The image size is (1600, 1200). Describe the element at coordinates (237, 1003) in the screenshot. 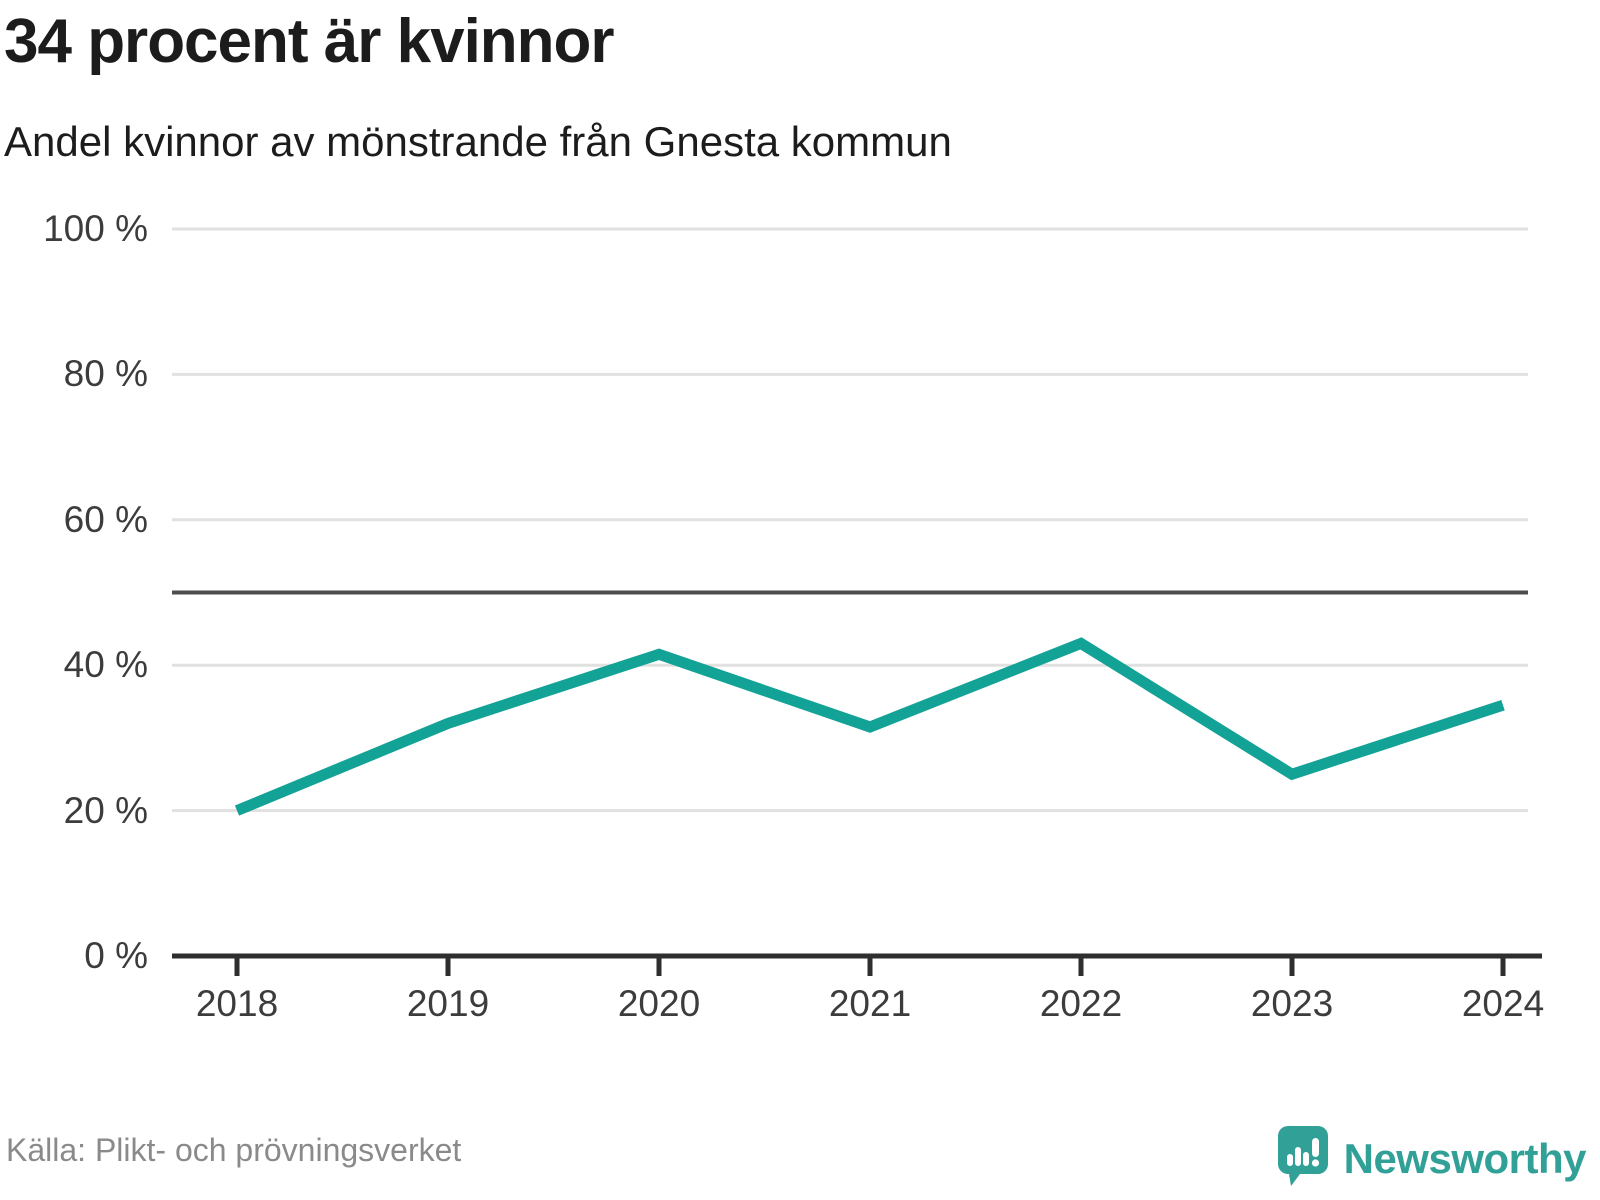

I see `x-axis-label-2018: 2018` at that location.